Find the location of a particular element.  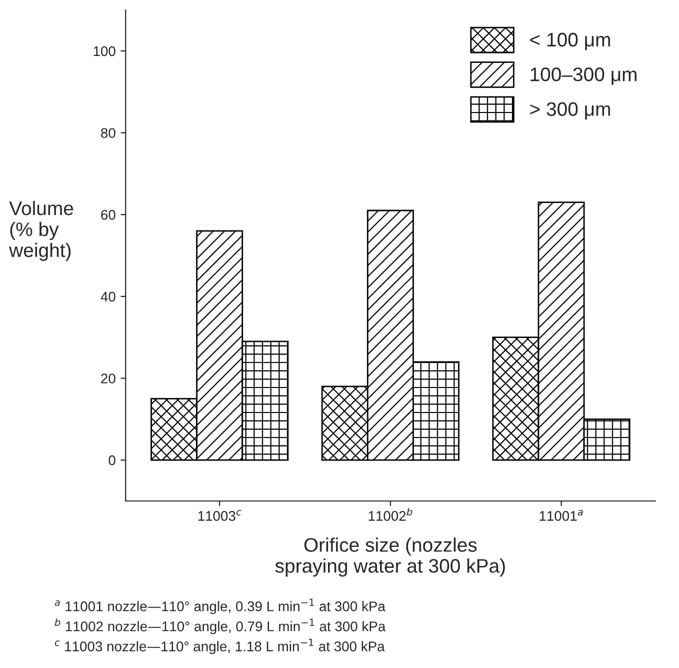

legend-label: > 300 μm is located at coordinates (570, 111).